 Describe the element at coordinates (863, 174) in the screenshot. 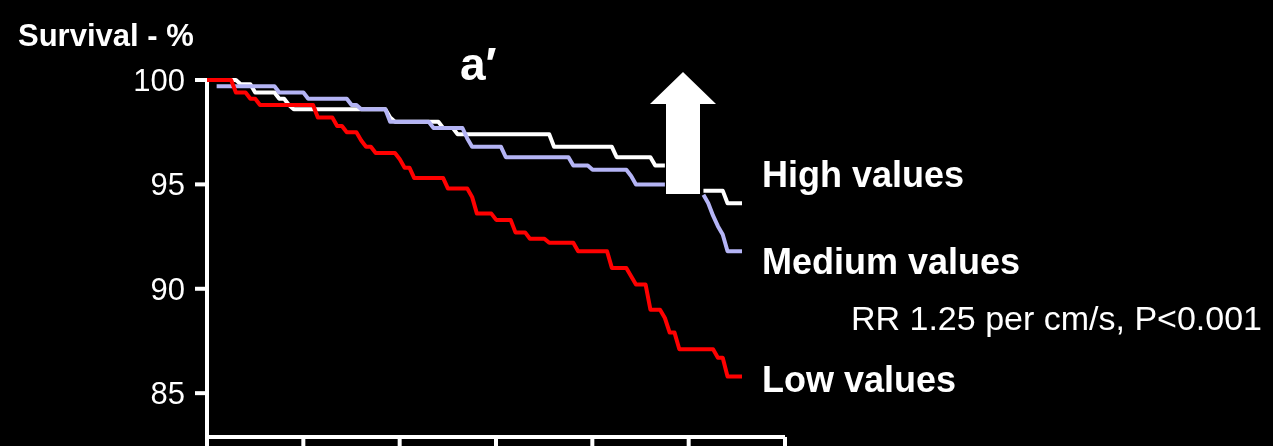

I see `series-label: High values` at that location.